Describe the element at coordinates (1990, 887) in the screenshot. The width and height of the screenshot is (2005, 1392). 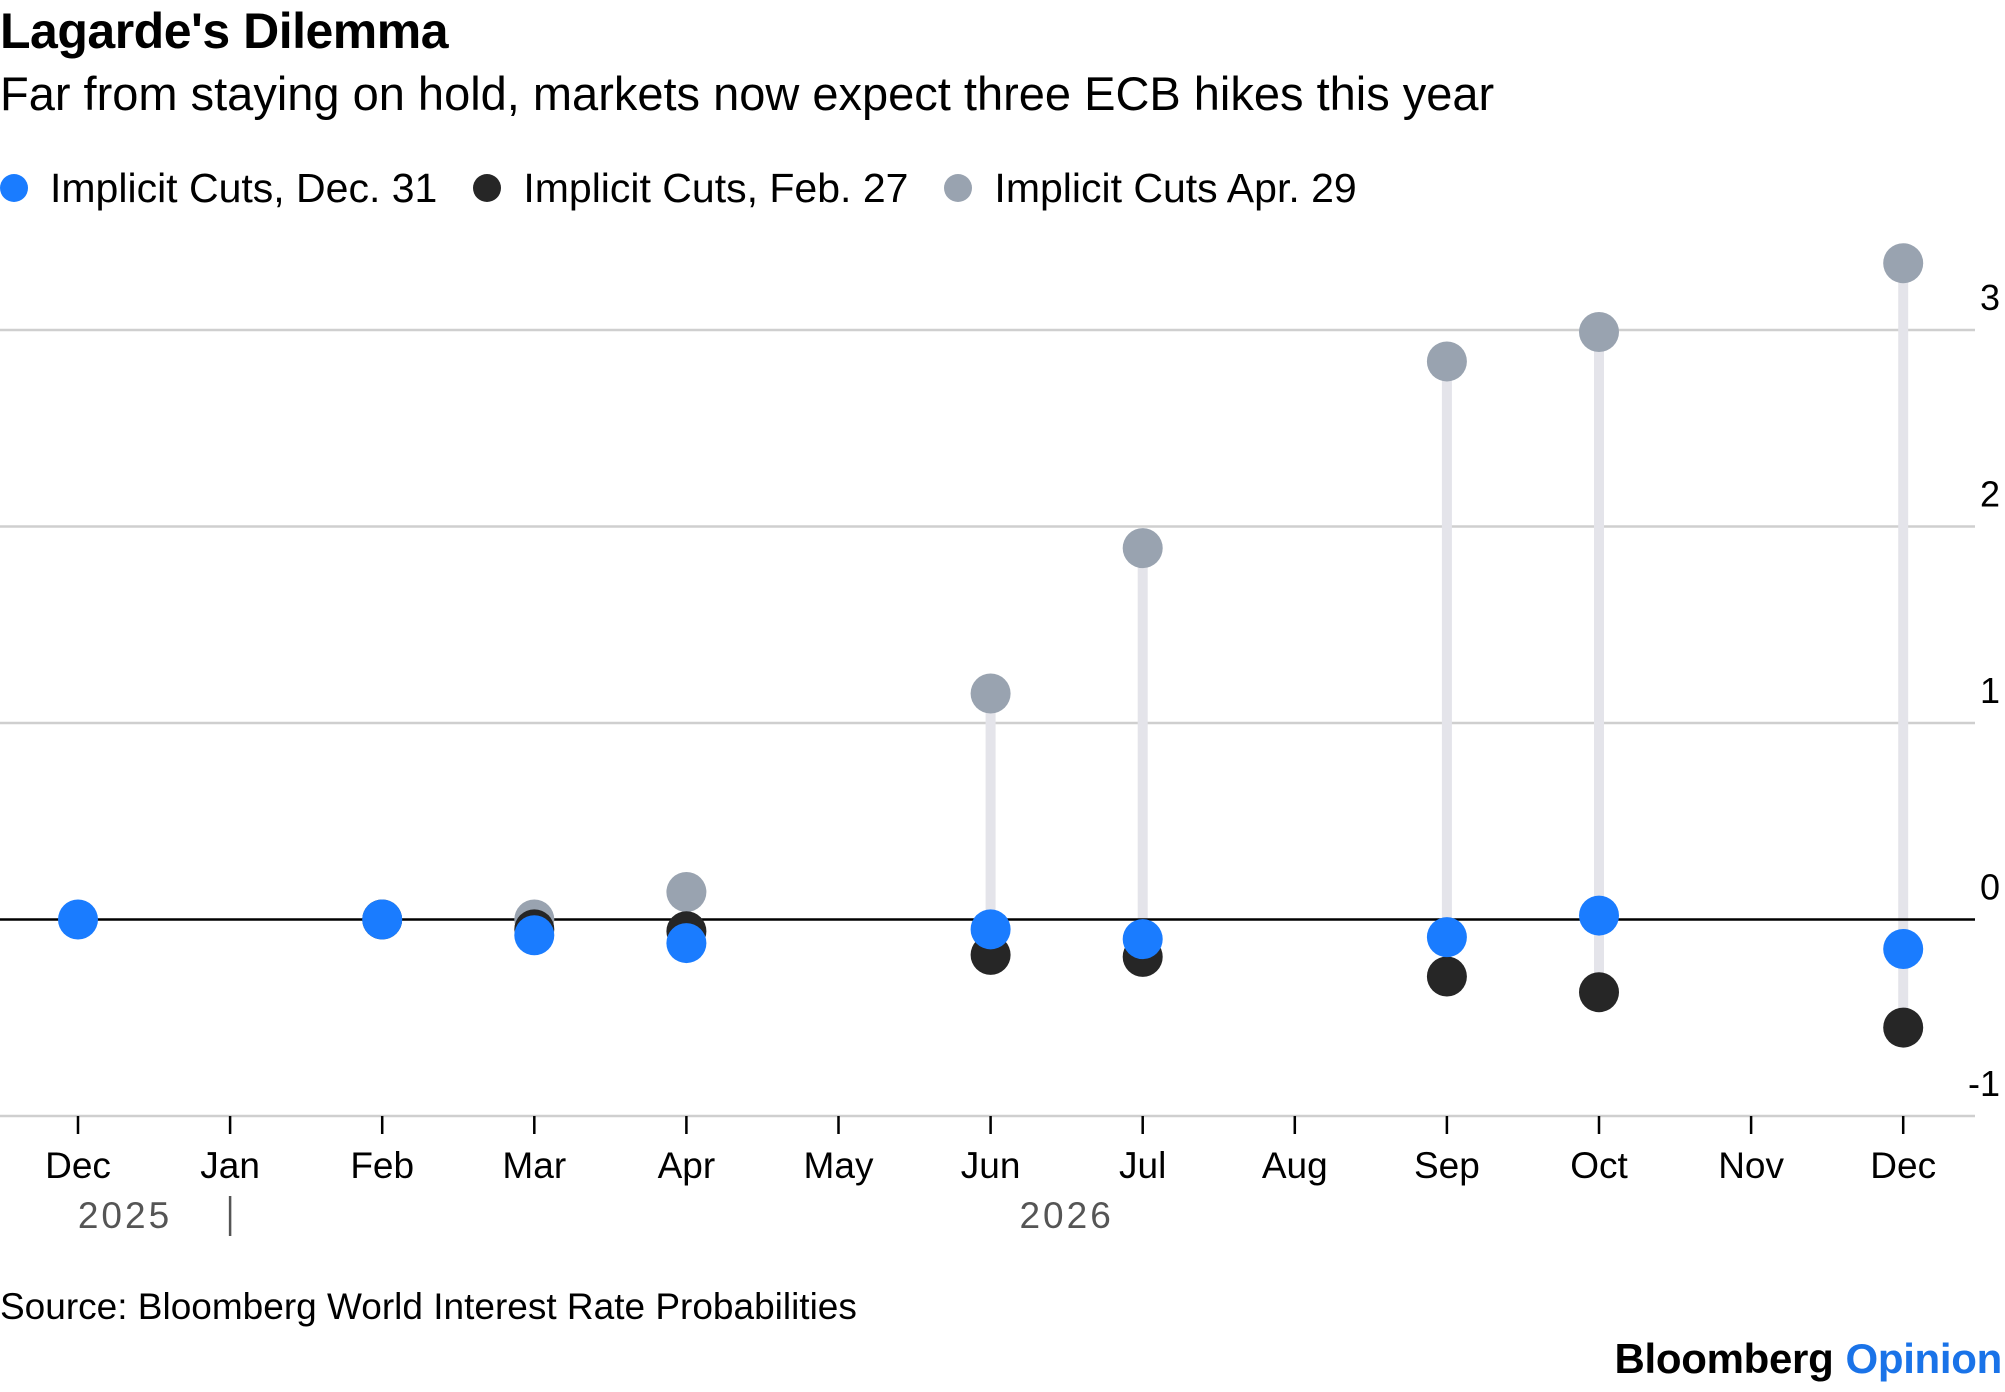
I see `y-tick-label: 0` at that location.